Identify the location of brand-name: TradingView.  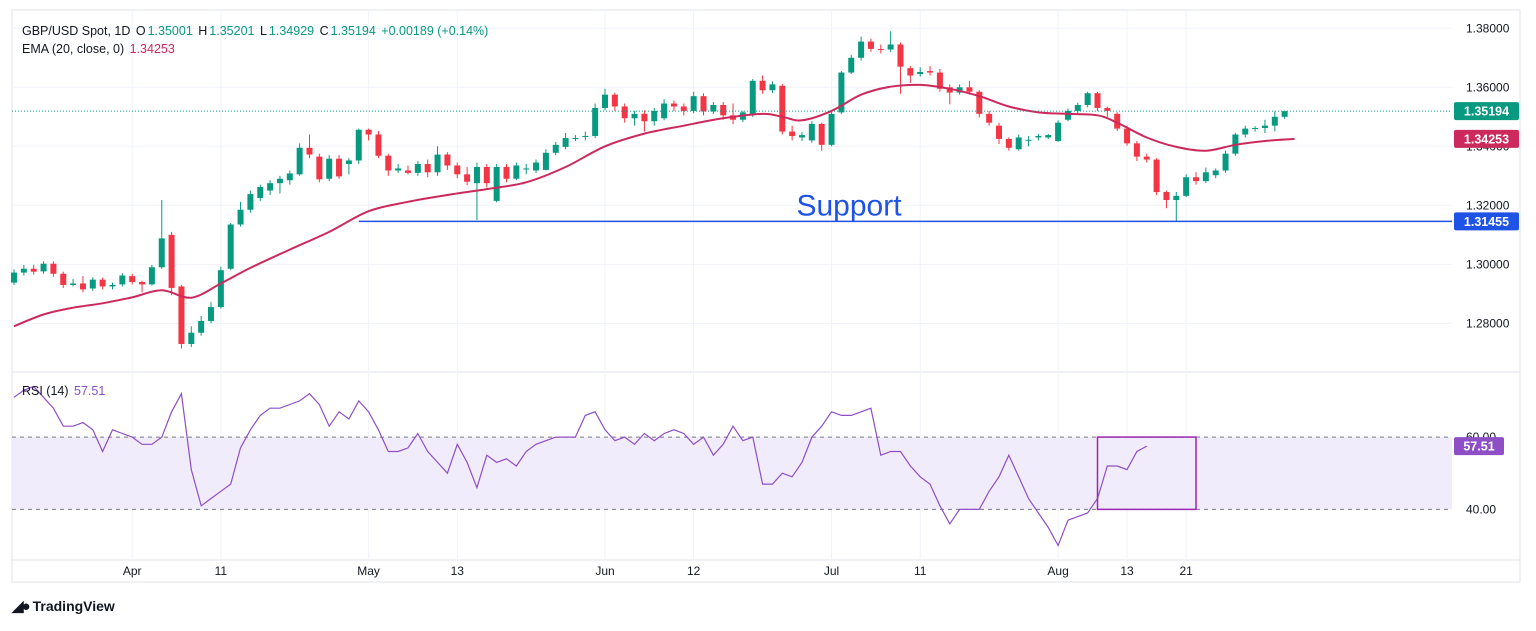
(73, 606).